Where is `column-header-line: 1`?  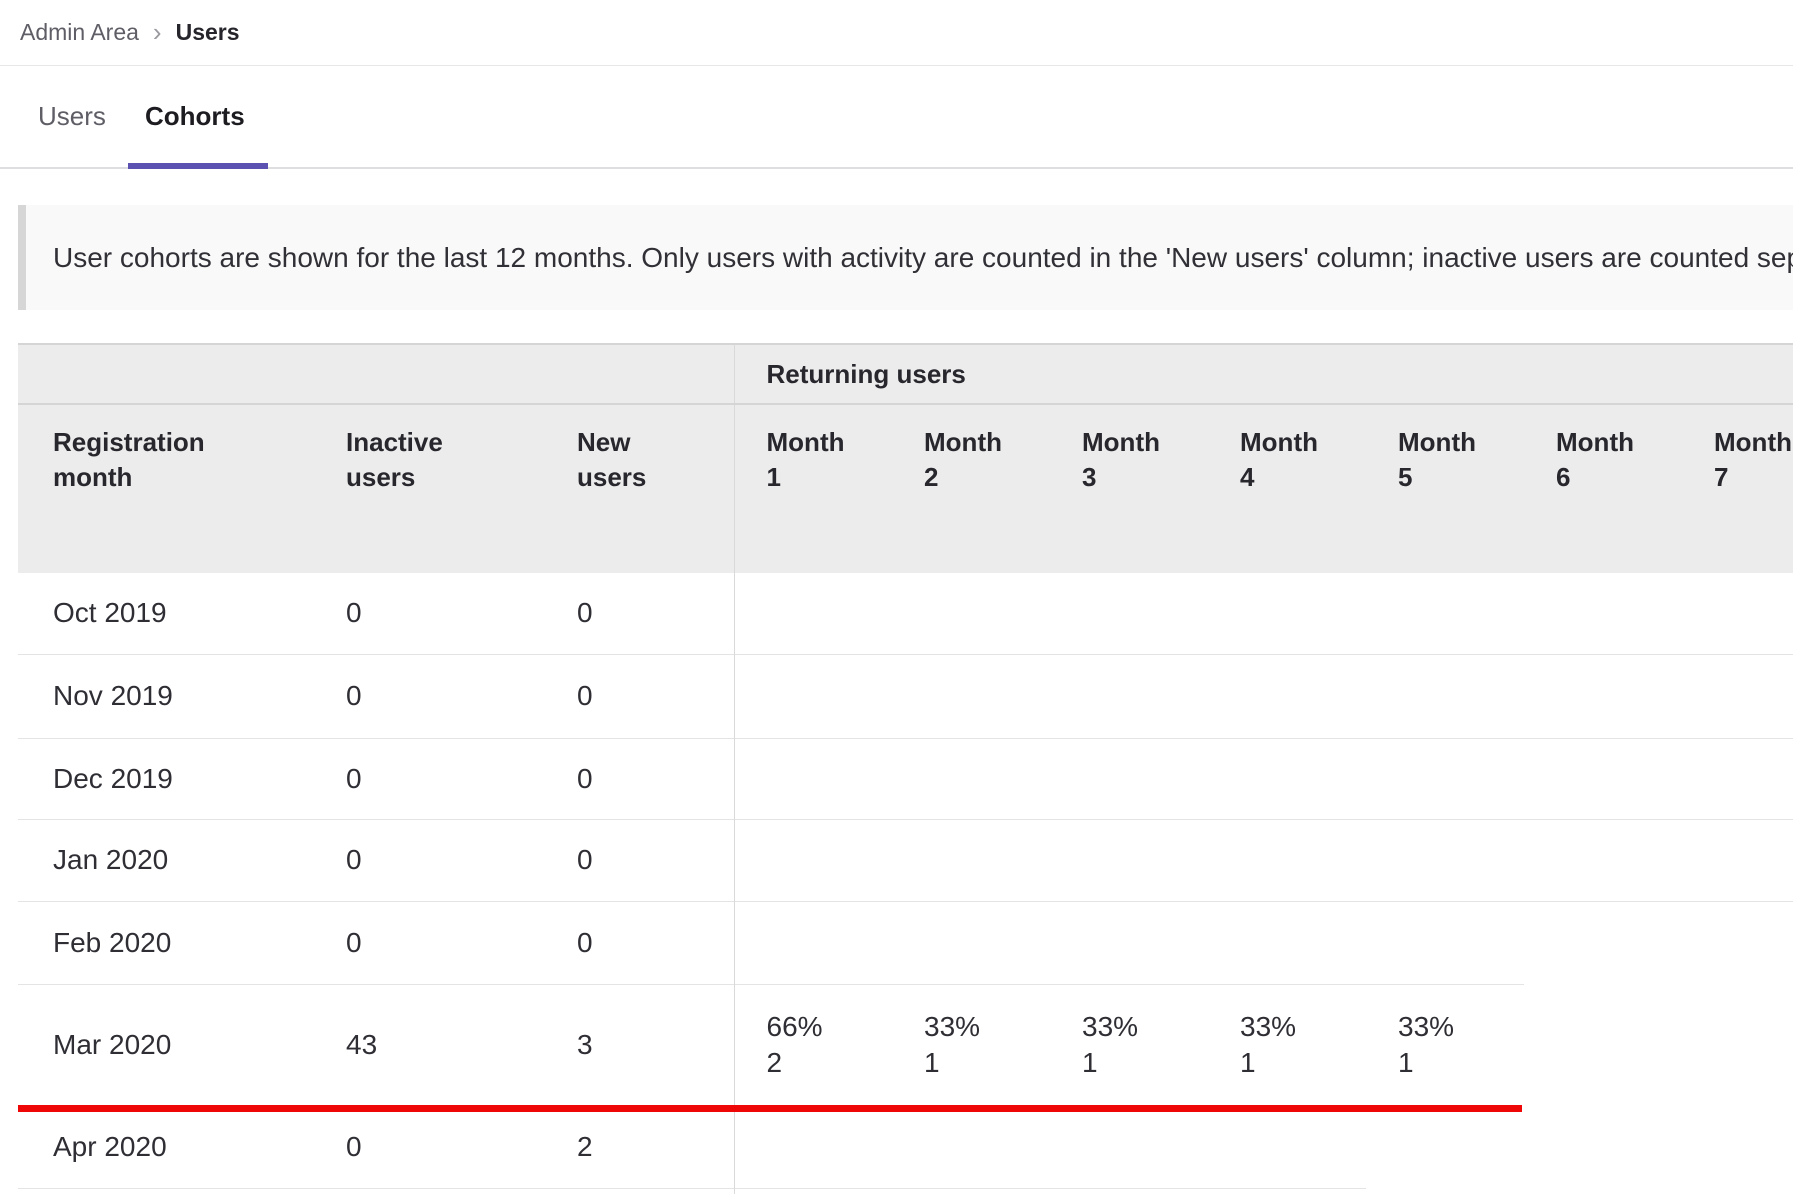 column-header-line: 1 is located at coordinates (773, 477).